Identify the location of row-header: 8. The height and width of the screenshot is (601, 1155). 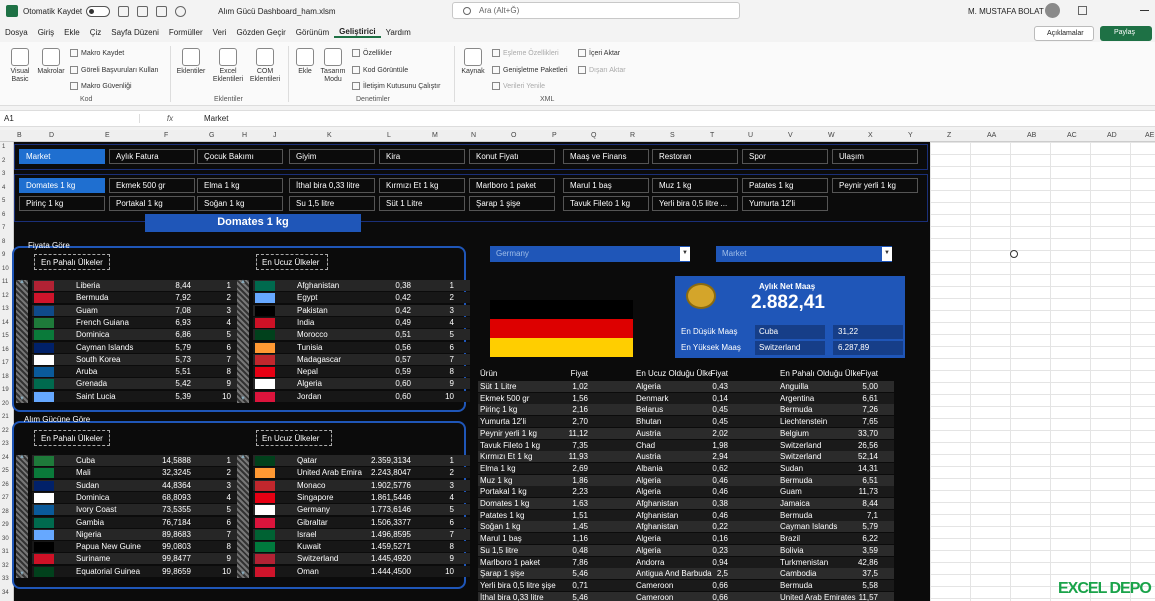
(4, 241).